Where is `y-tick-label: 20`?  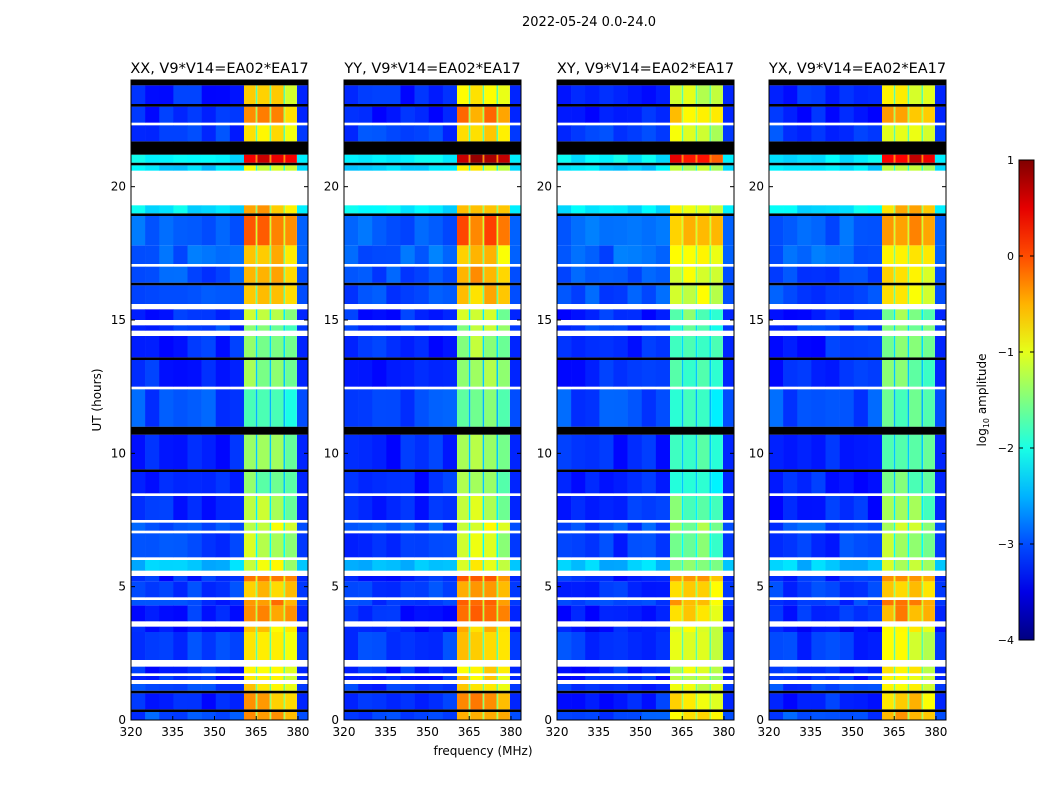 y-tick-label: 20 is located at coordinates (118, 187).